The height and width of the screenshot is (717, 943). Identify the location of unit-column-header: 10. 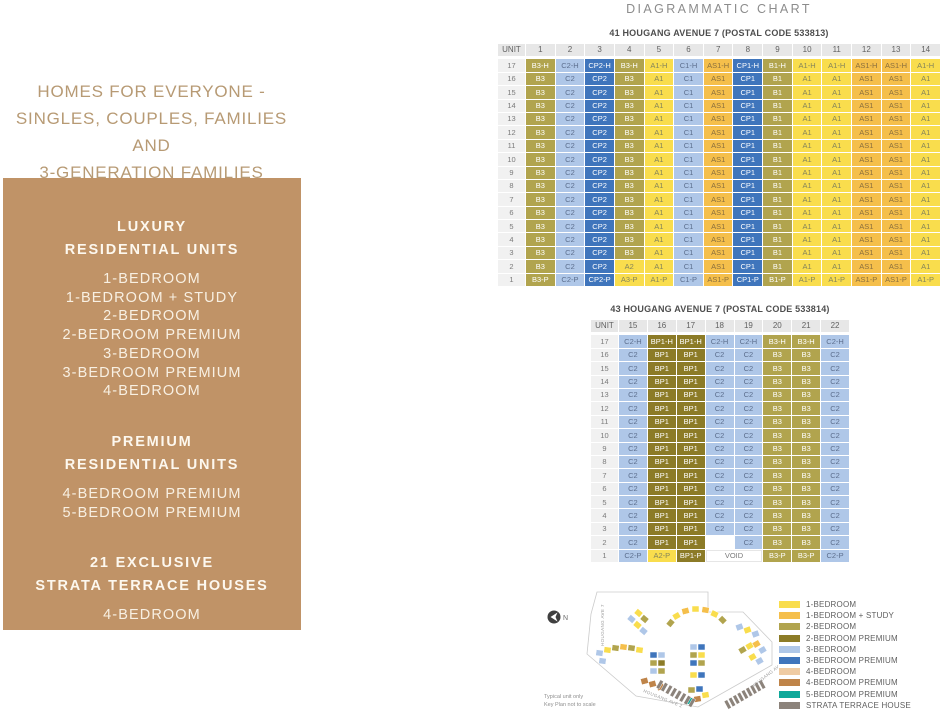
(807, 51).